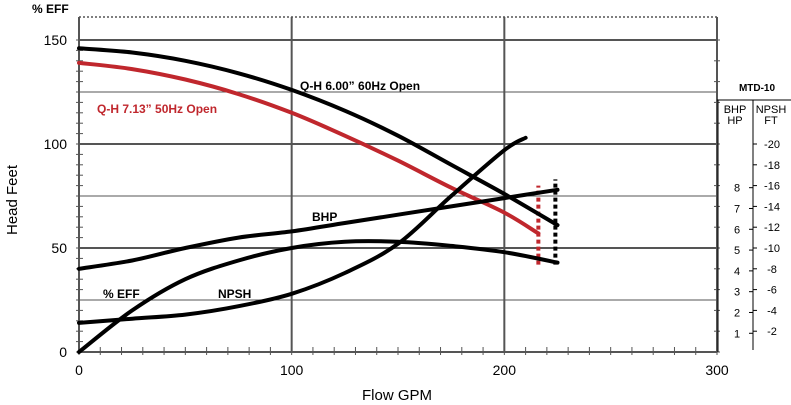 The image size is (791, 405). What do you see at coordinates (234, 294) in the screenshot?
I see `series-label-npsh: NPSH` at bounding box center [234, 294].